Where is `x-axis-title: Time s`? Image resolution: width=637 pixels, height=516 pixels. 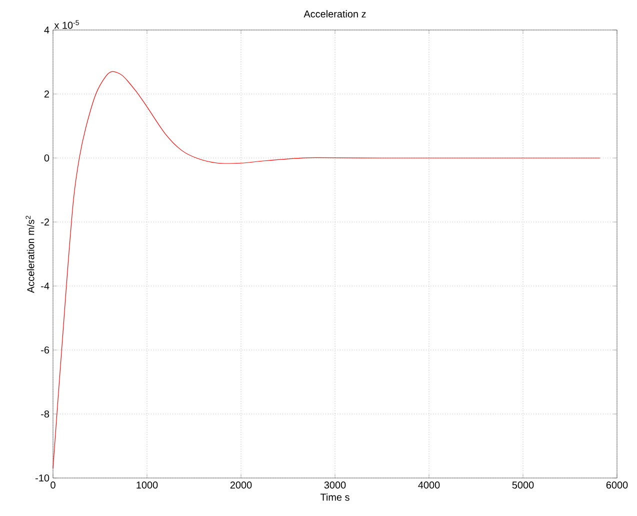 x-axis-title: Time s is located at coordinates (335, 497).